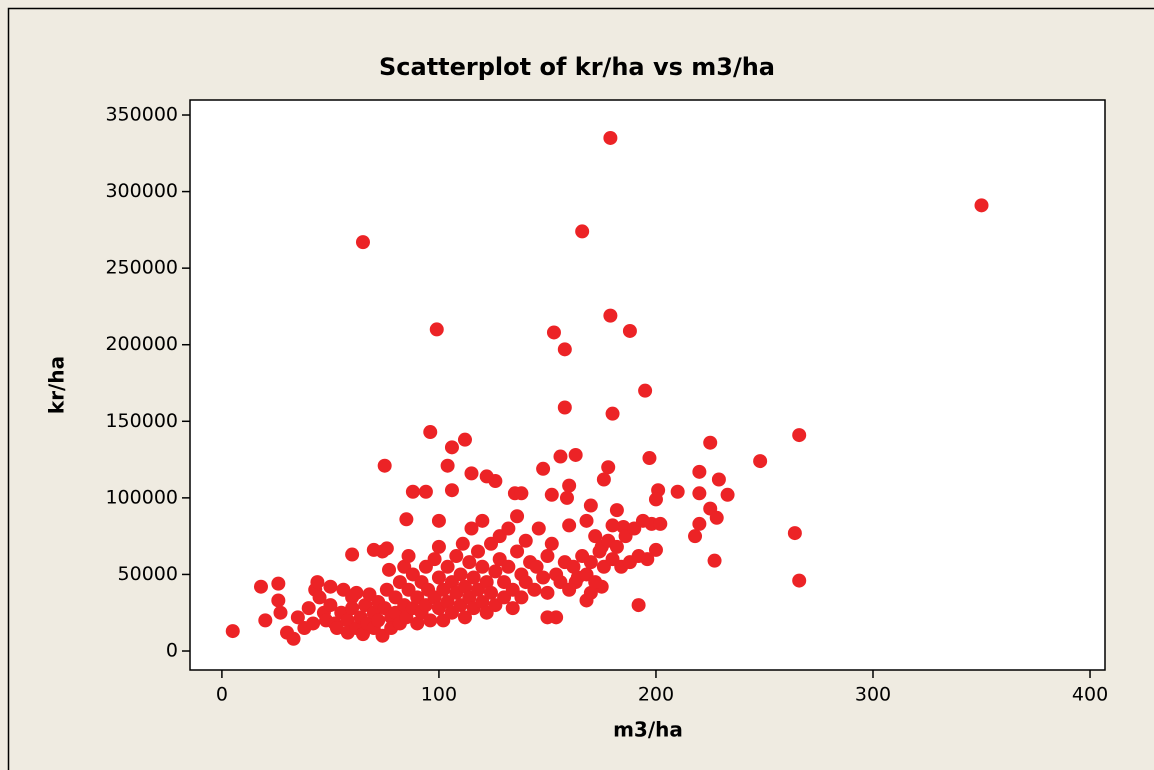 The height and width of the screenshot is (770, 1154). Describe the element at coordinates (577, 67) in the screenshot. I see `chart-title: Scatterplot of kr/ha vs m3/ha` at that location.